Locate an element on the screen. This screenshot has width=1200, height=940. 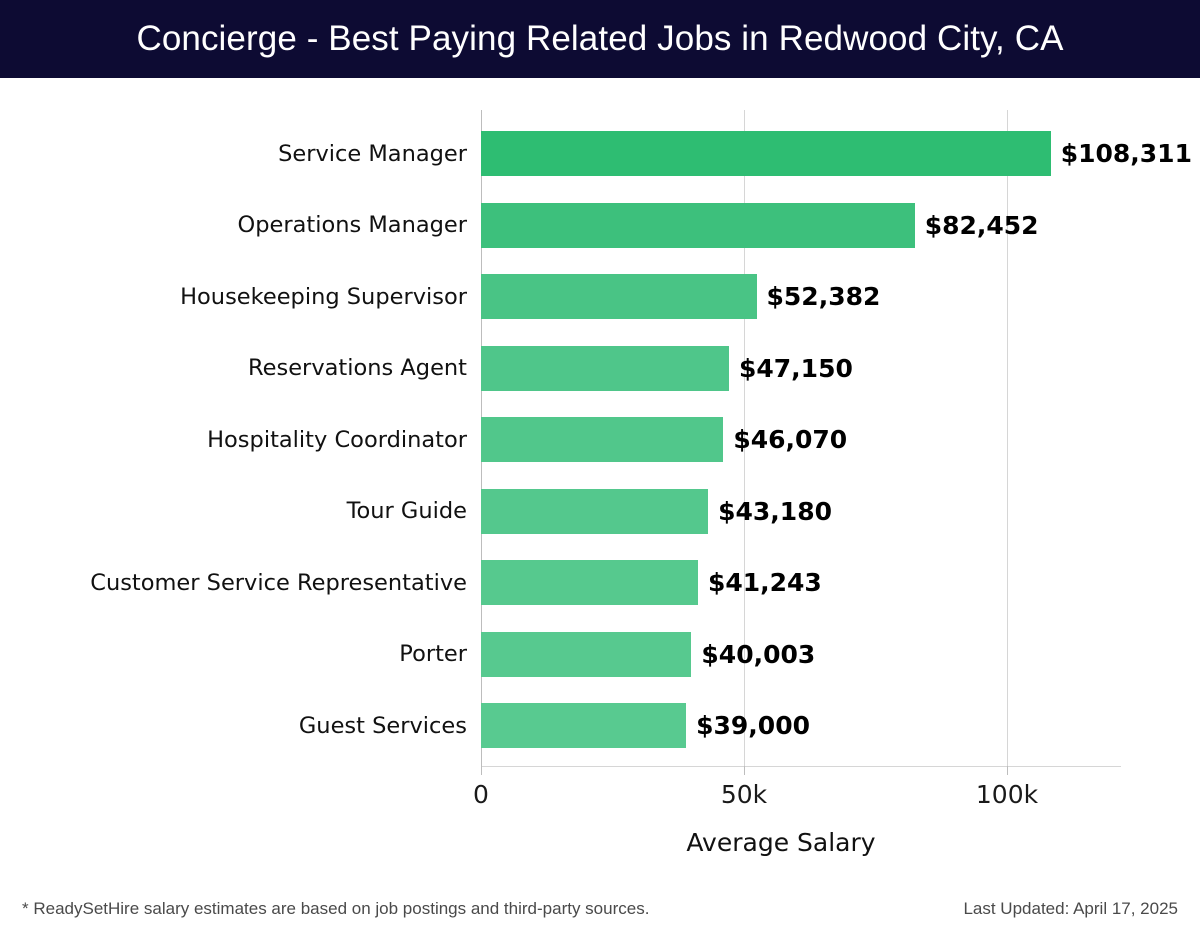
footer-last-updated: Last Updated: April 17, 2025 is located at coordinates (1070, 908).